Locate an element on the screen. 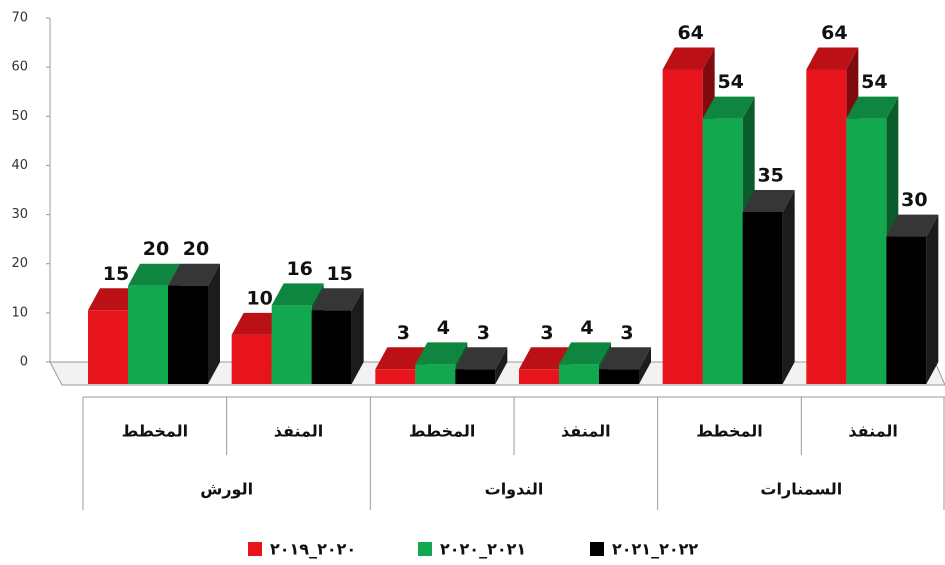 This screenshot has height=565, width=945. value-label: 16 is located at coordinates (299, 269).